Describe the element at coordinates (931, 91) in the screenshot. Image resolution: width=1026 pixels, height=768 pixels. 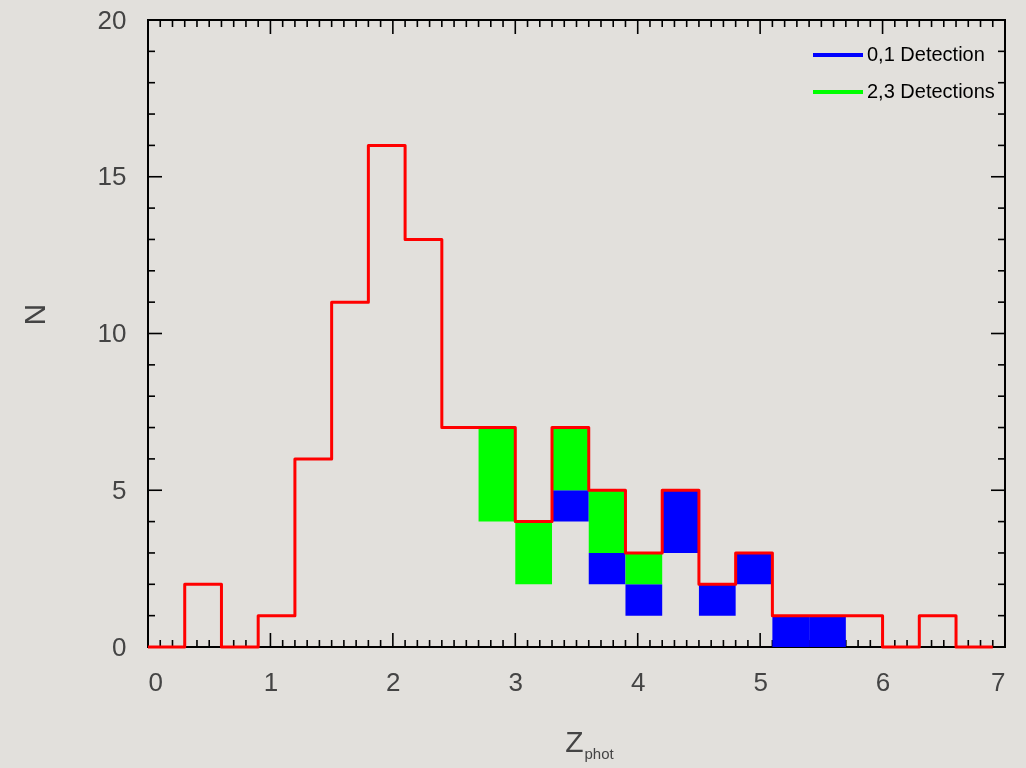
I see `legend-label: 2,3 Detections` at that location.